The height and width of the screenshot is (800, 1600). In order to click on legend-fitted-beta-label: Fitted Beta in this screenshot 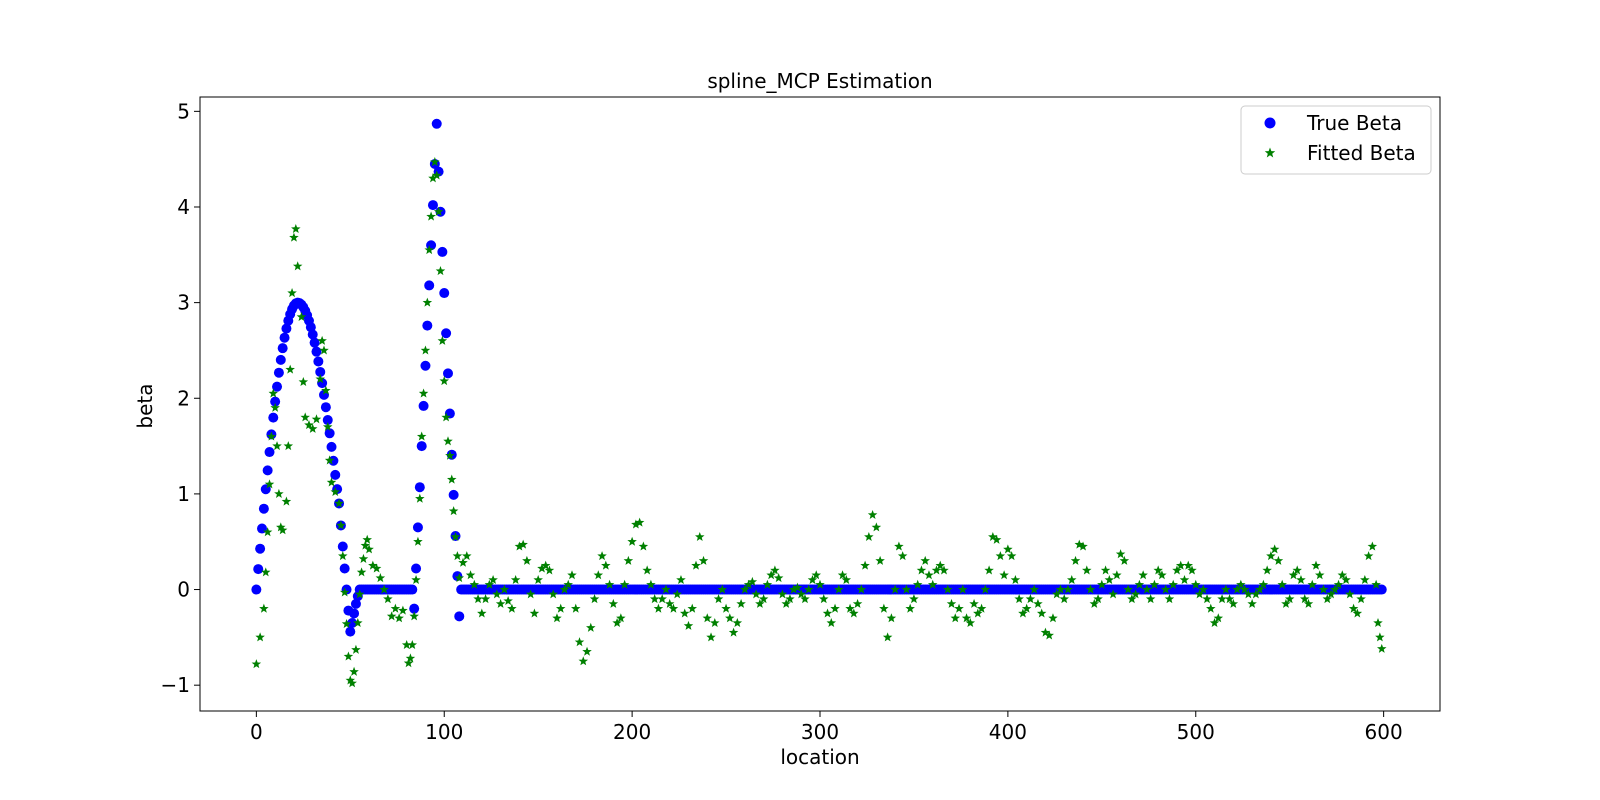, I will do `click(1361, 153)`.